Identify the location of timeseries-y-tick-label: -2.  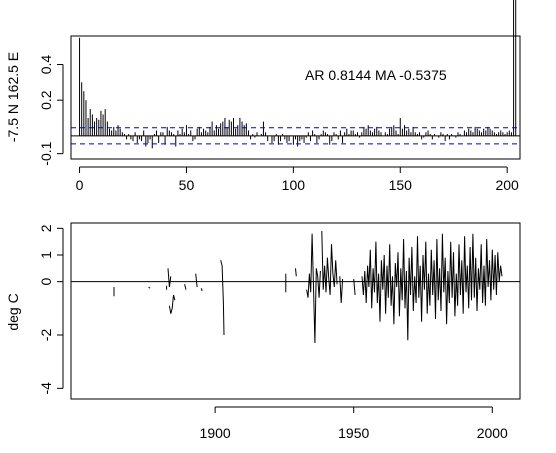
(46, 335).